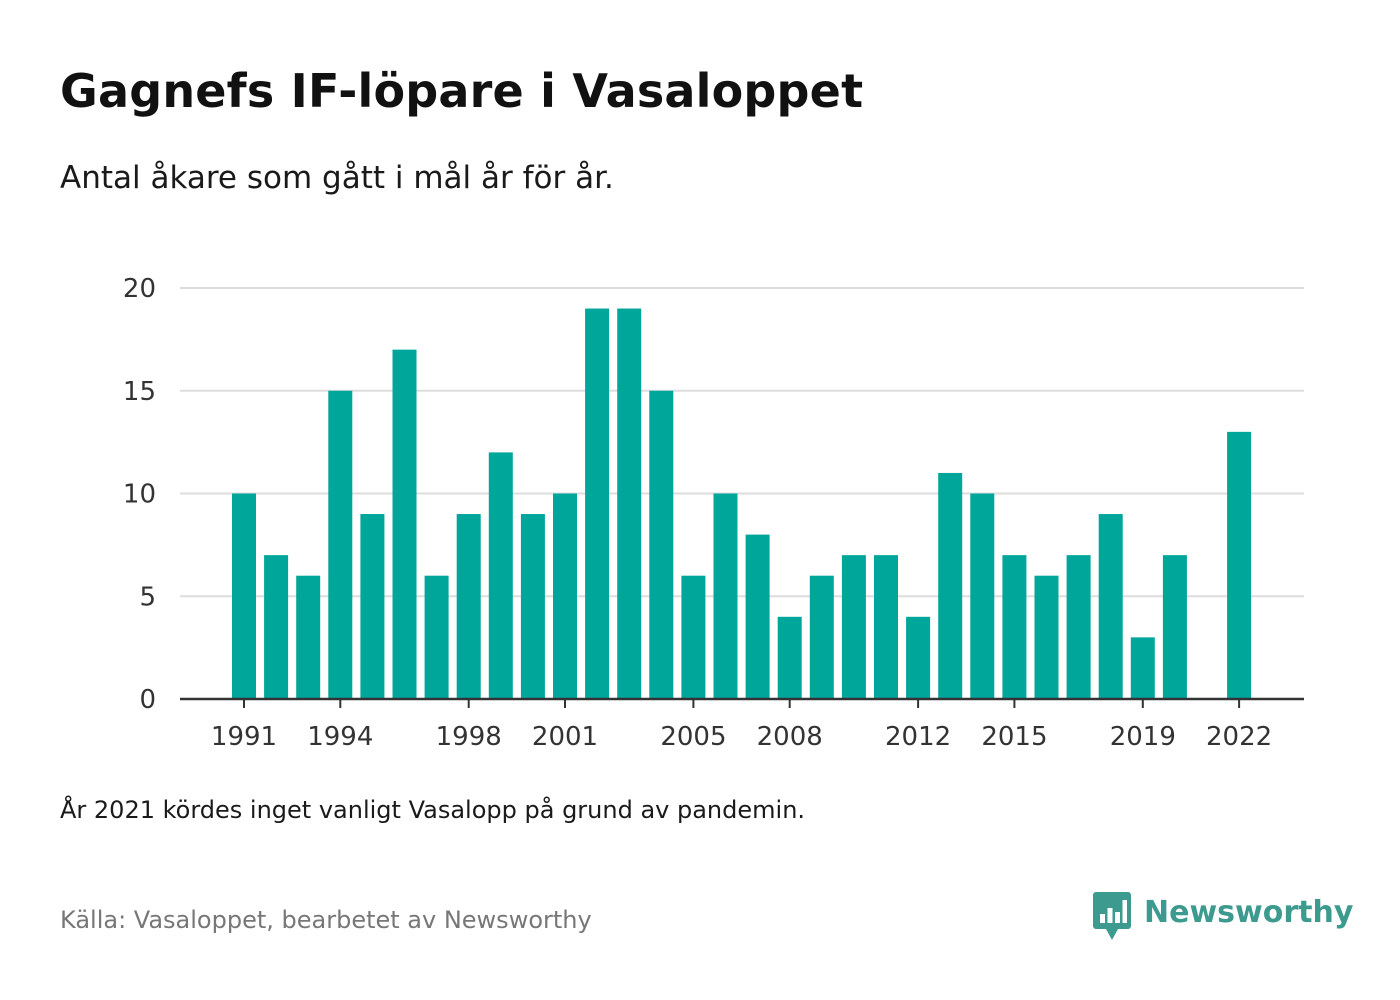  Describe the element at coordinates (340, 544) in the screenshot. I see `bar-1994` at that location.